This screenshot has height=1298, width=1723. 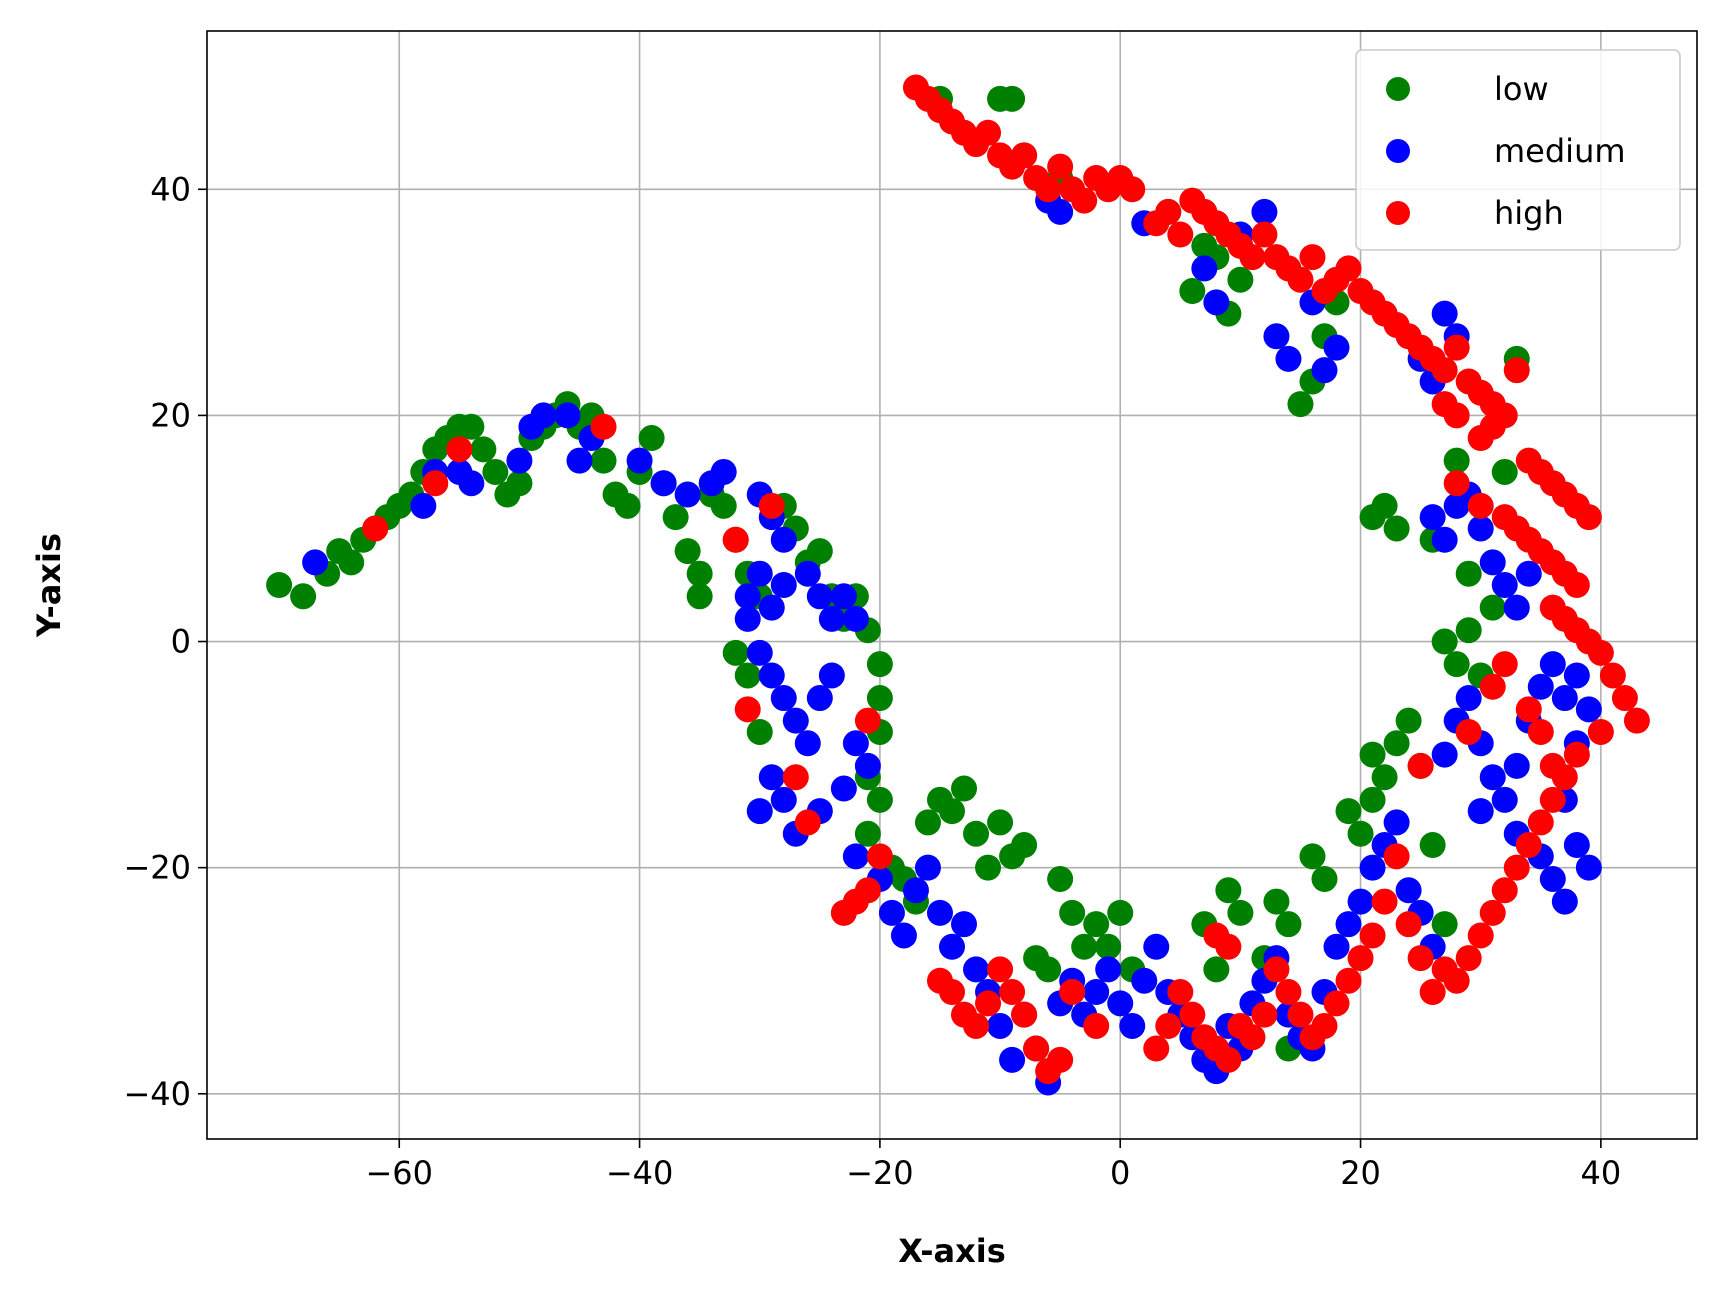 I want to click on legend-marker-high, so click(x=1398, y=213).